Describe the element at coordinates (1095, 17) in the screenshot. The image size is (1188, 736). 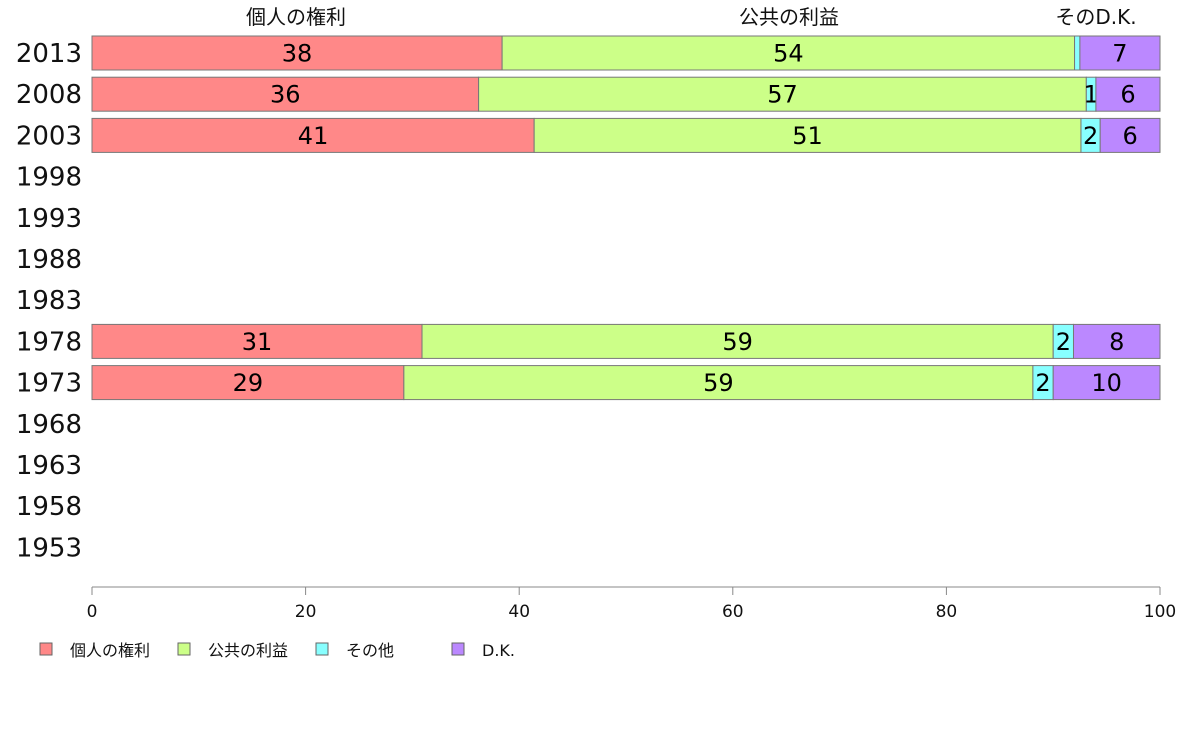
I see `column-header: そのD.K.` at that location.